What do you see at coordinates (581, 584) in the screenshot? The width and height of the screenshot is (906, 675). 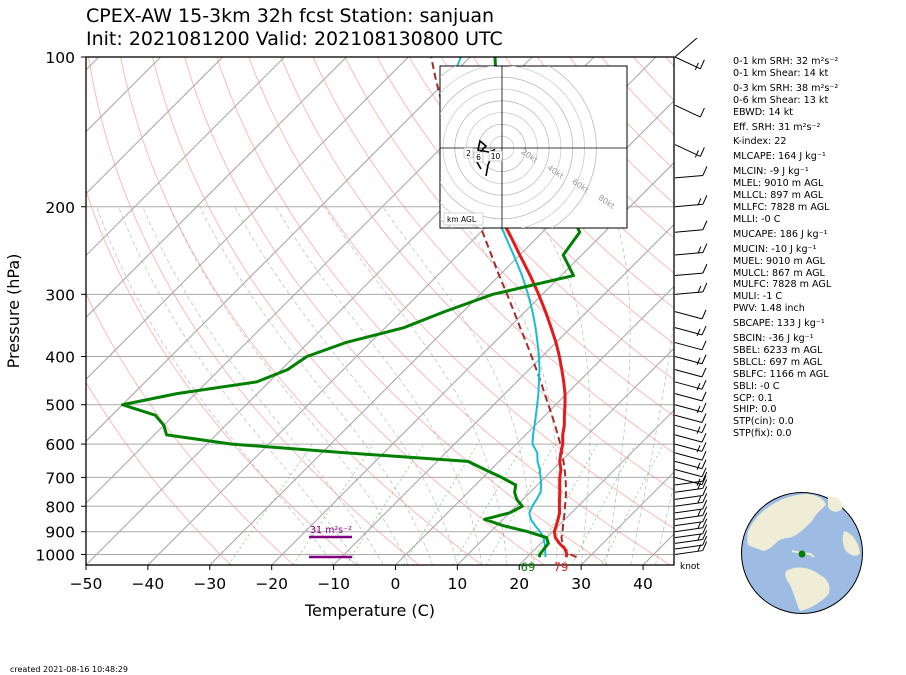 I see `x-tick-label: 30` at bounding box center [581, 584].